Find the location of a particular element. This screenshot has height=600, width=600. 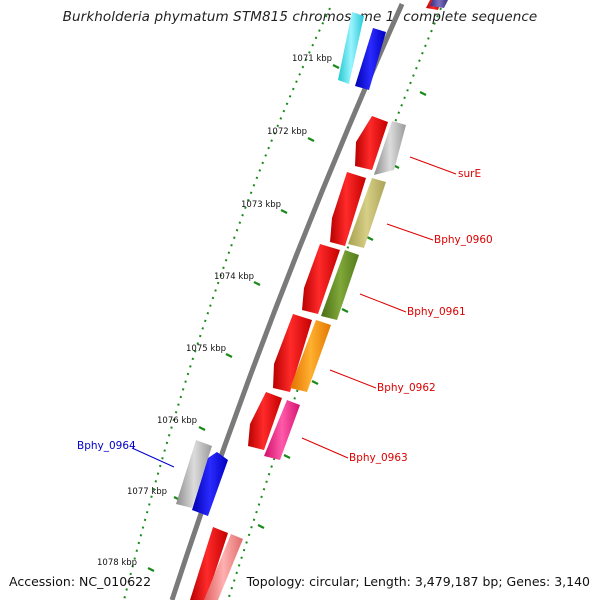

gene-label-bphy-0962: Bphy_0962 is located at coordinates (406, 388).